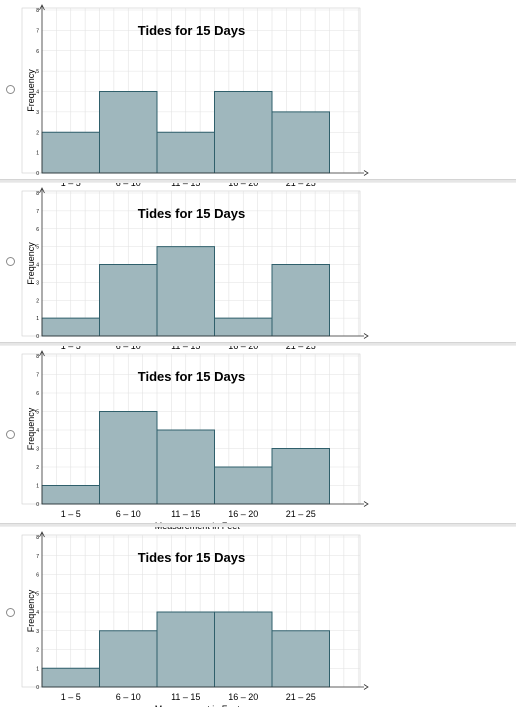 The width and height of the screenshot is (516, 707). I want to click on radio-option-d, so click(10, 612).